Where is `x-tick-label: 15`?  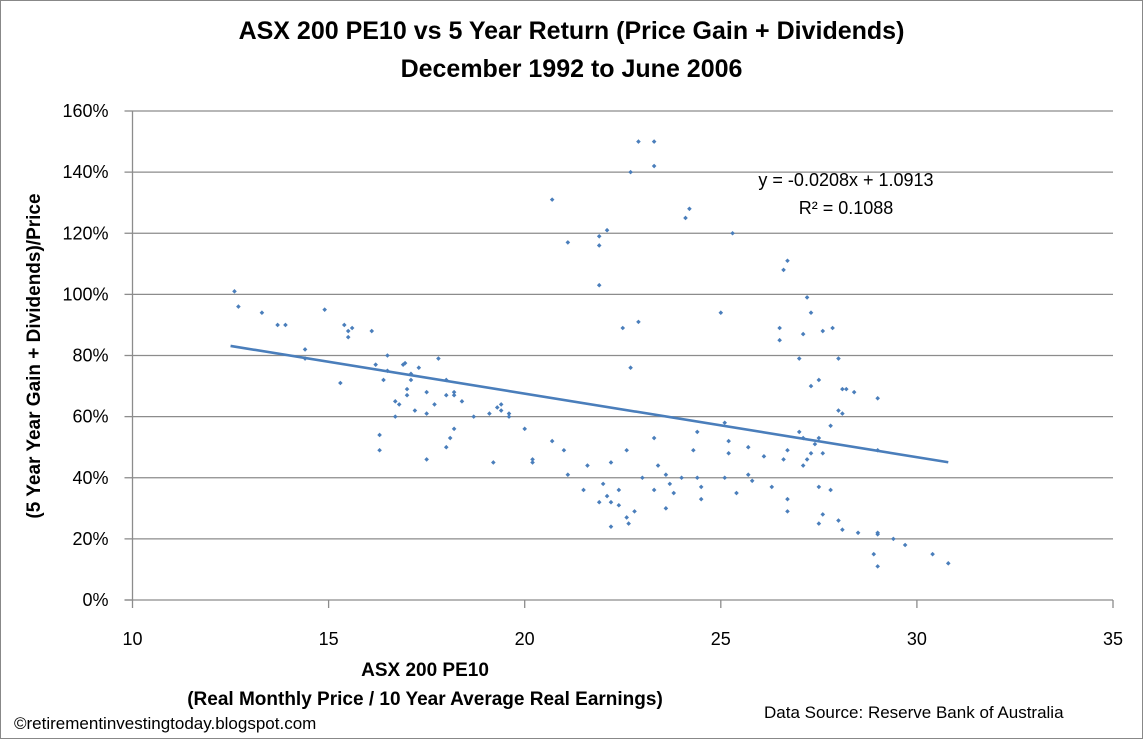
x-tick-label: 15 is located at coordinates (329, 639).